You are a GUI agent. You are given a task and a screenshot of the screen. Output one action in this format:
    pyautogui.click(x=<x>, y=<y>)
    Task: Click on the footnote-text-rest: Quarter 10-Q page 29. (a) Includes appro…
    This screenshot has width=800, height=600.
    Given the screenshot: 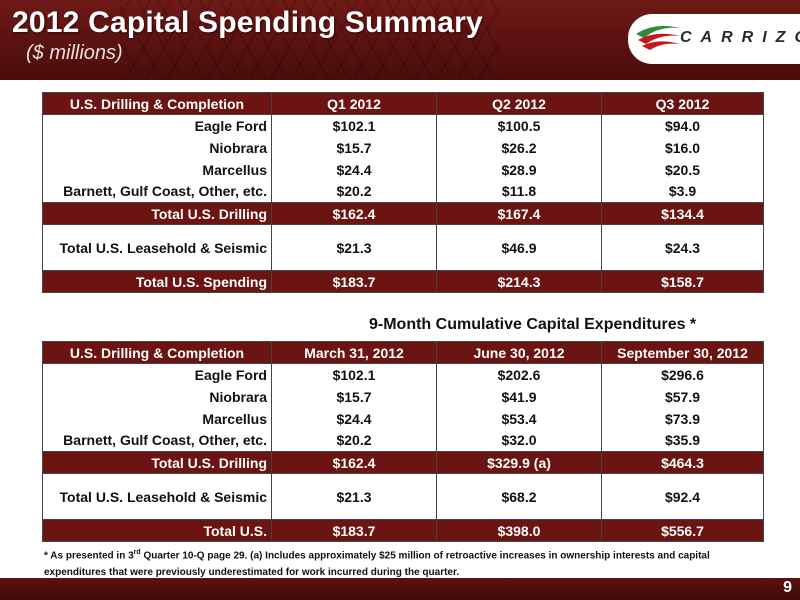 What is the action you would take?
    pyautogui.click(x=377, y=564)
    